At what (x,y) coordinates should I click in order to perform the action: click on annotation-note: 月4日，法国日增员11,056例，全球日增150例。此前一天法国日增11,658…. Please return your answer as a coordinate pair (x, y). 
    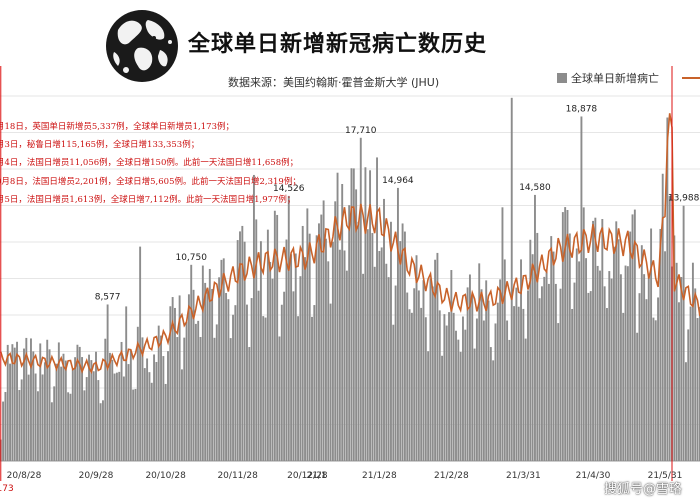
    Looking at the image, I should click on (149, 163).